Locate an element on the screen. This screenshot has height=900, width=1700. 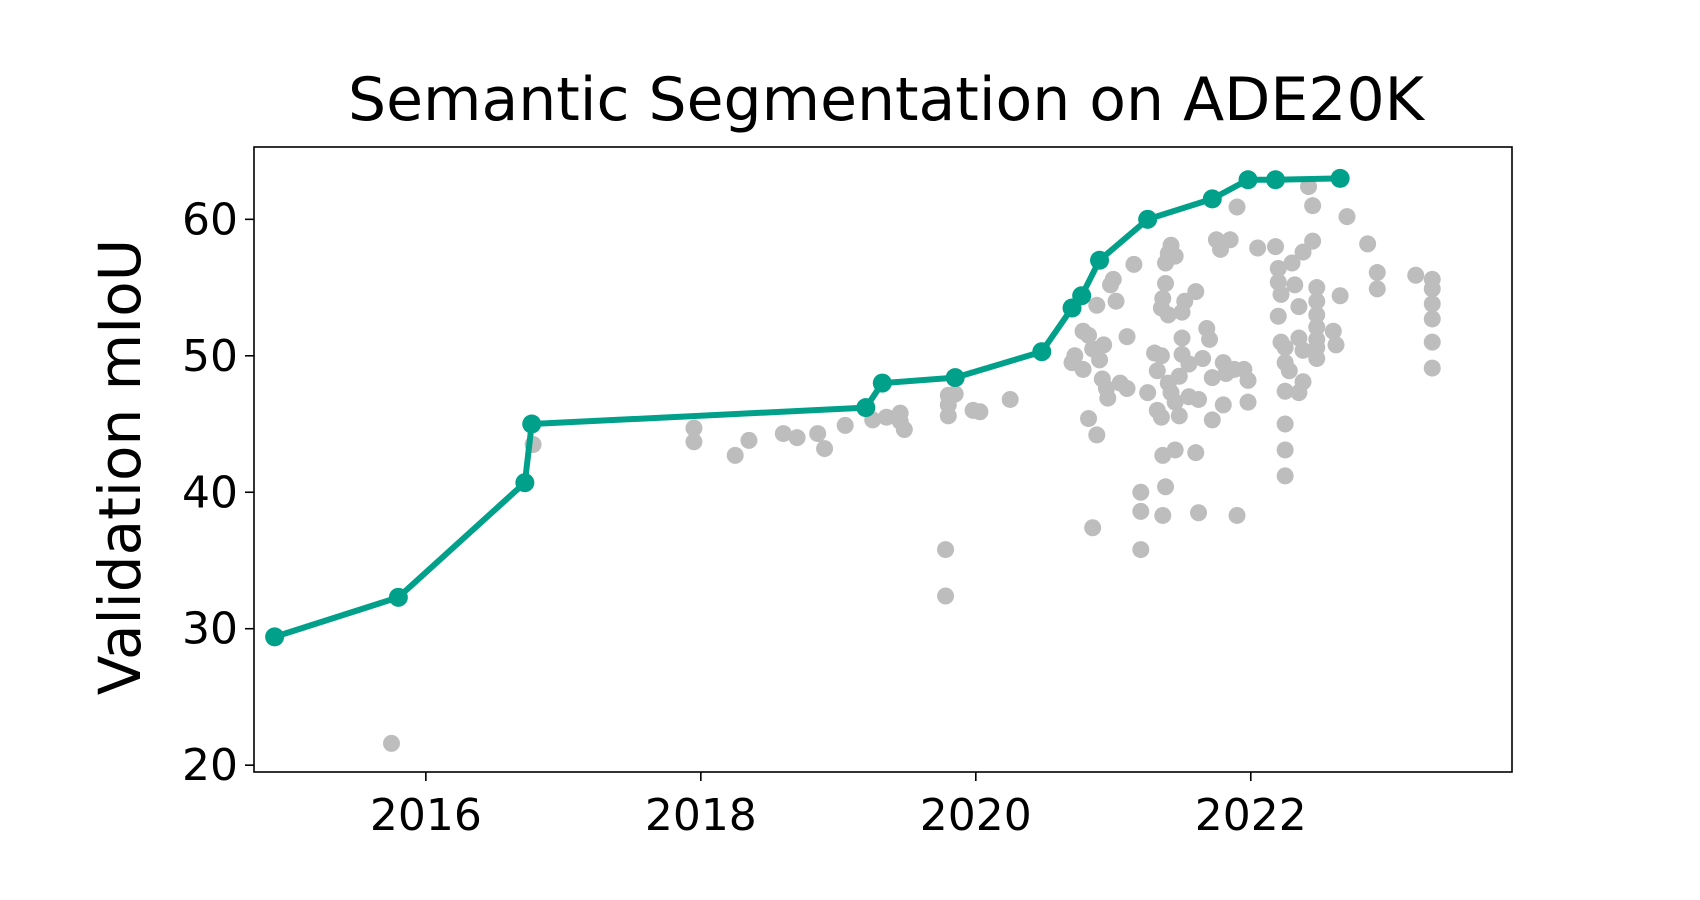
x-tick-label: 2018 is located at coordinates (701, 815).